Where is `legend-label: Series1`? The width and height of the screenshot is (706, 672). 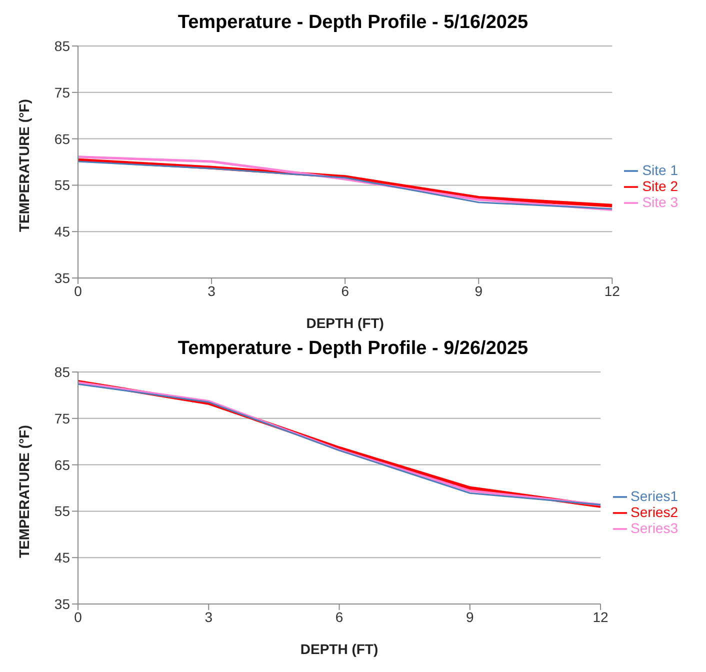 legend-label: Series1 is located at coordinates (654, 496).